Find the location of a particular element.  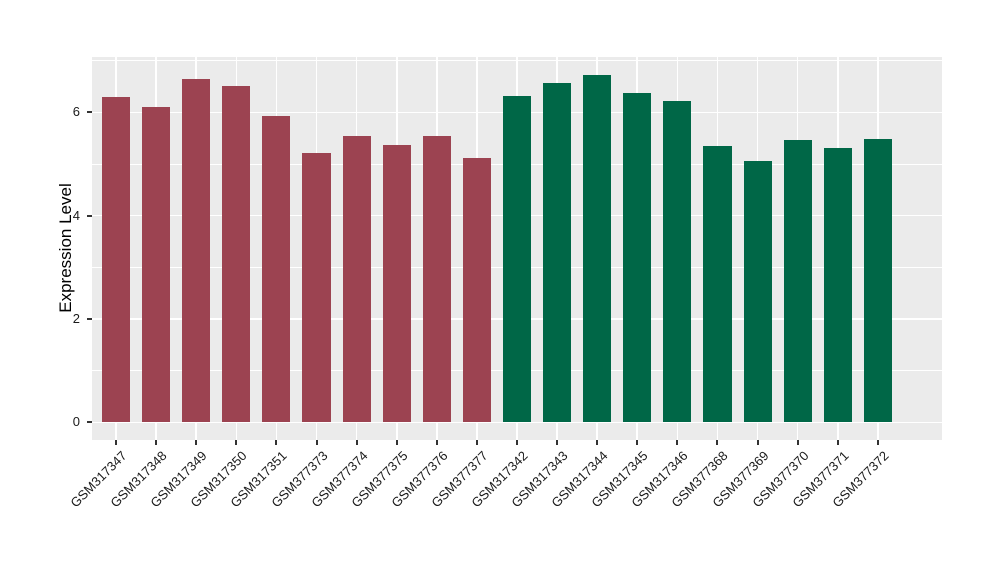

bar-GSM377369 is located at coordinates (757, 292).